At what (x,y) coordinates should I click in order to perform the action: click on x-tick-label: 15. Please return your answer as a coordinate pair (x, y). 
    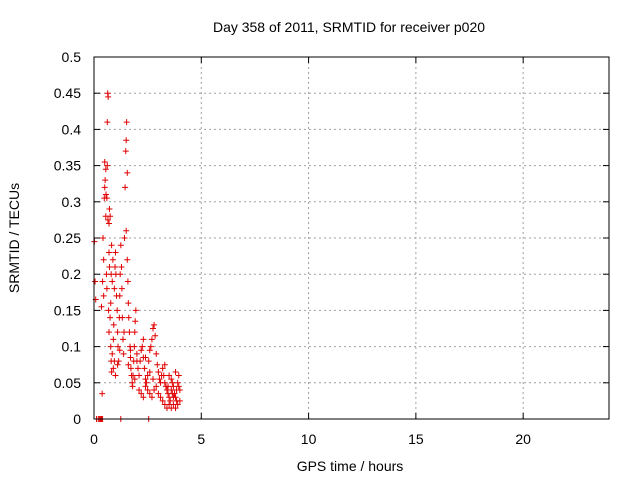
    Looking at the image, I should click on (416, 439).